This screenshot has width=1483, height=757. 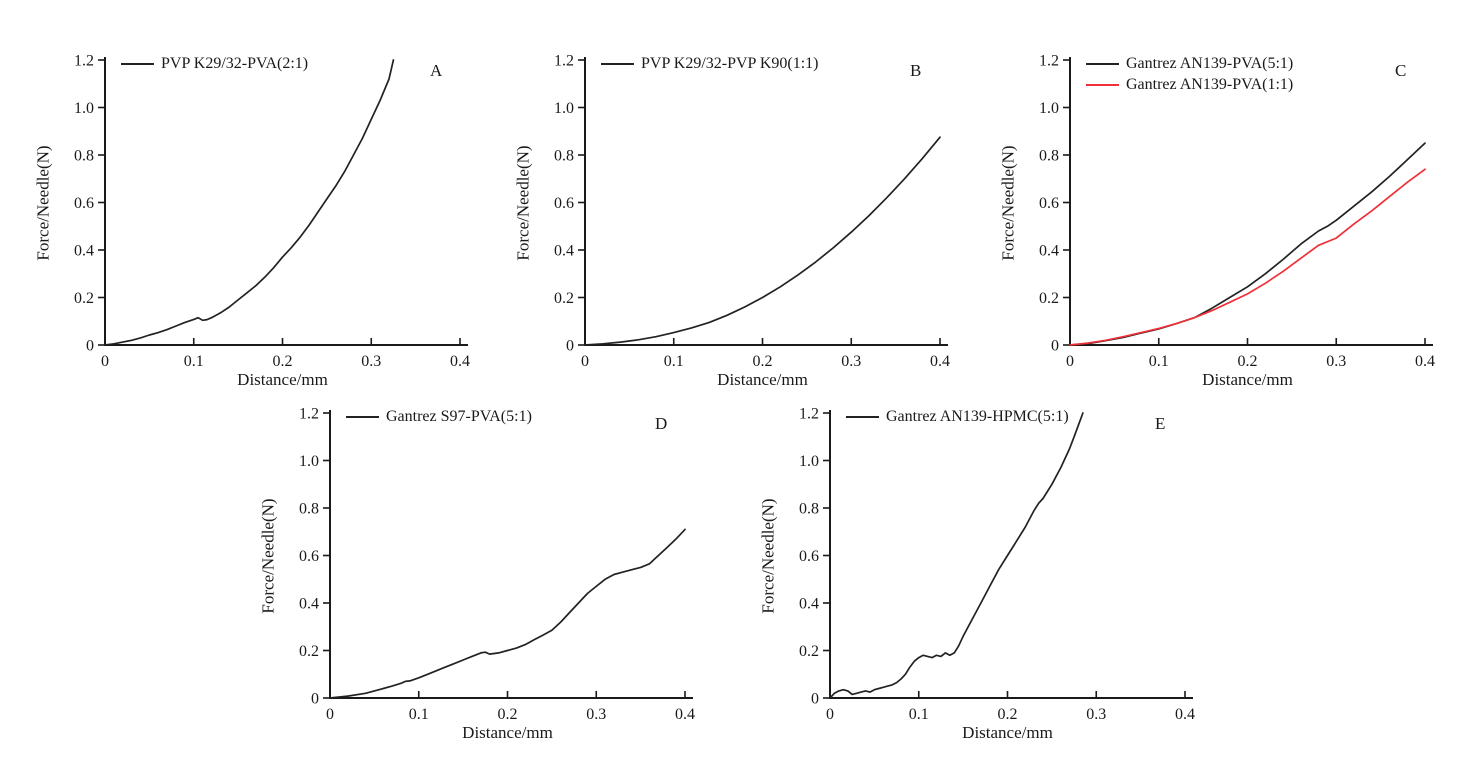 What do you see at coordinates (661, 423) in the screenshot?
I see `panel-letter-D: D` at bounding box center [661, 423].